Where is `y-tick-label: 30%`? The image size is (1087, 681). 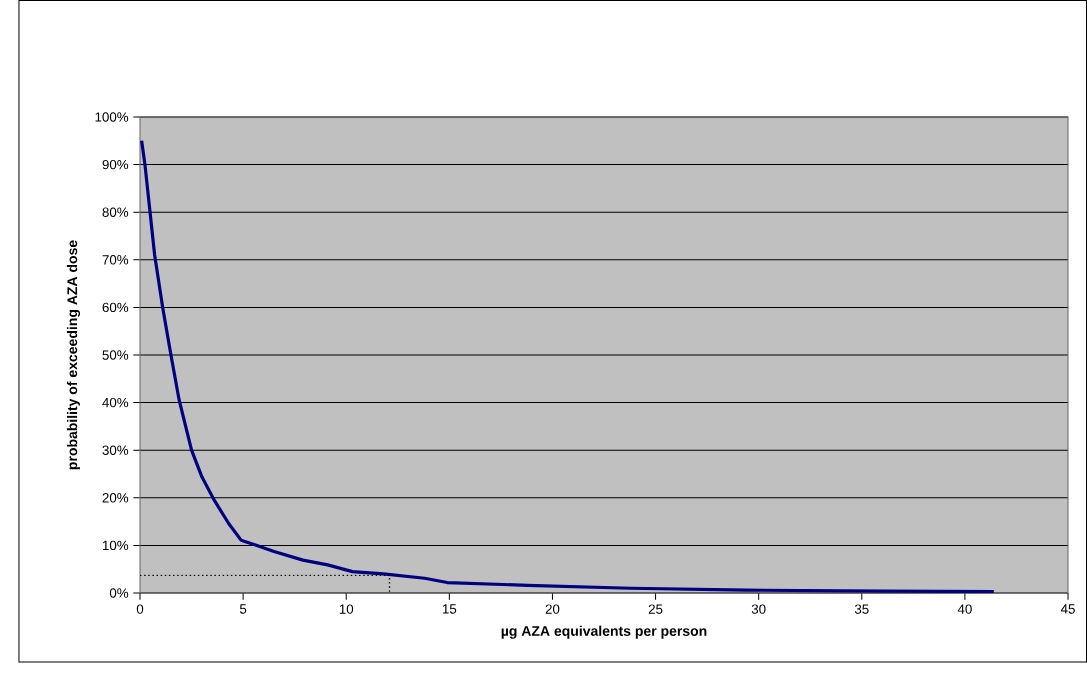 y-tick-label: 30% is located at coordinates (115, 450).